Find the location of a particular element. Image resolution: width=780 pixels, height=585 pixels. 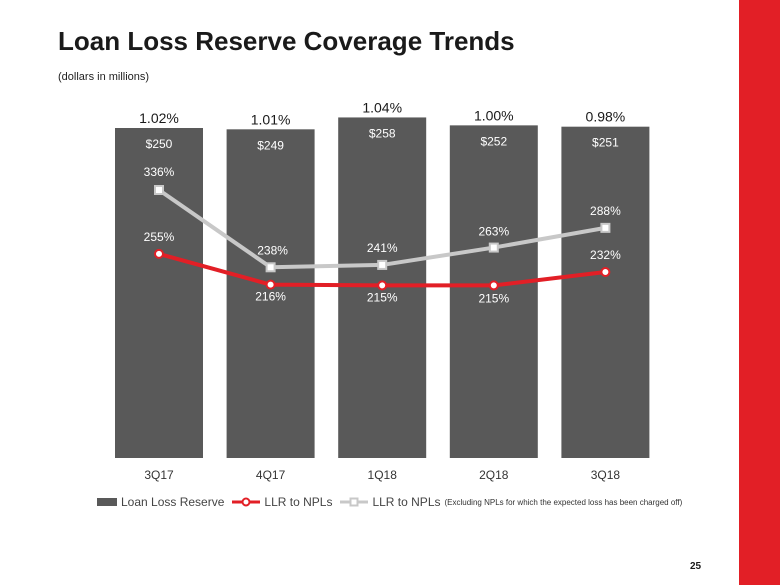

x-tick-label: 3Q17 is located at coordinates (159, 475).